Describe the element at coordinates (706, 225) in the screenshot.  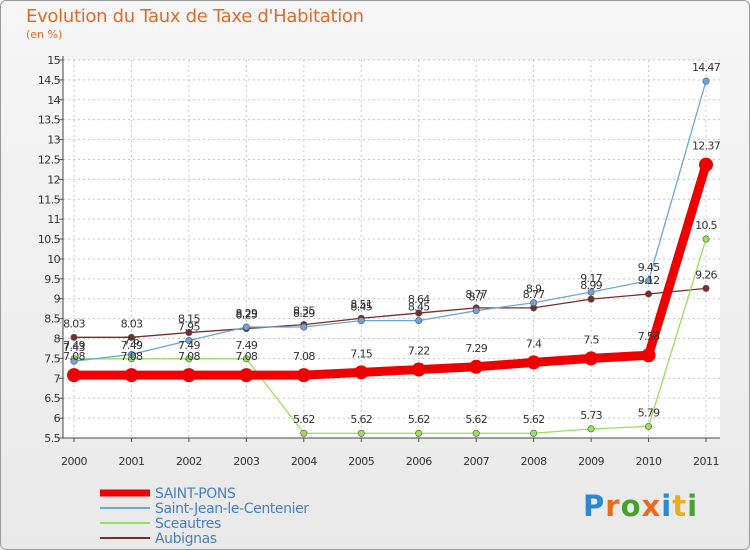
I see `data-label: 10.5` at that location.